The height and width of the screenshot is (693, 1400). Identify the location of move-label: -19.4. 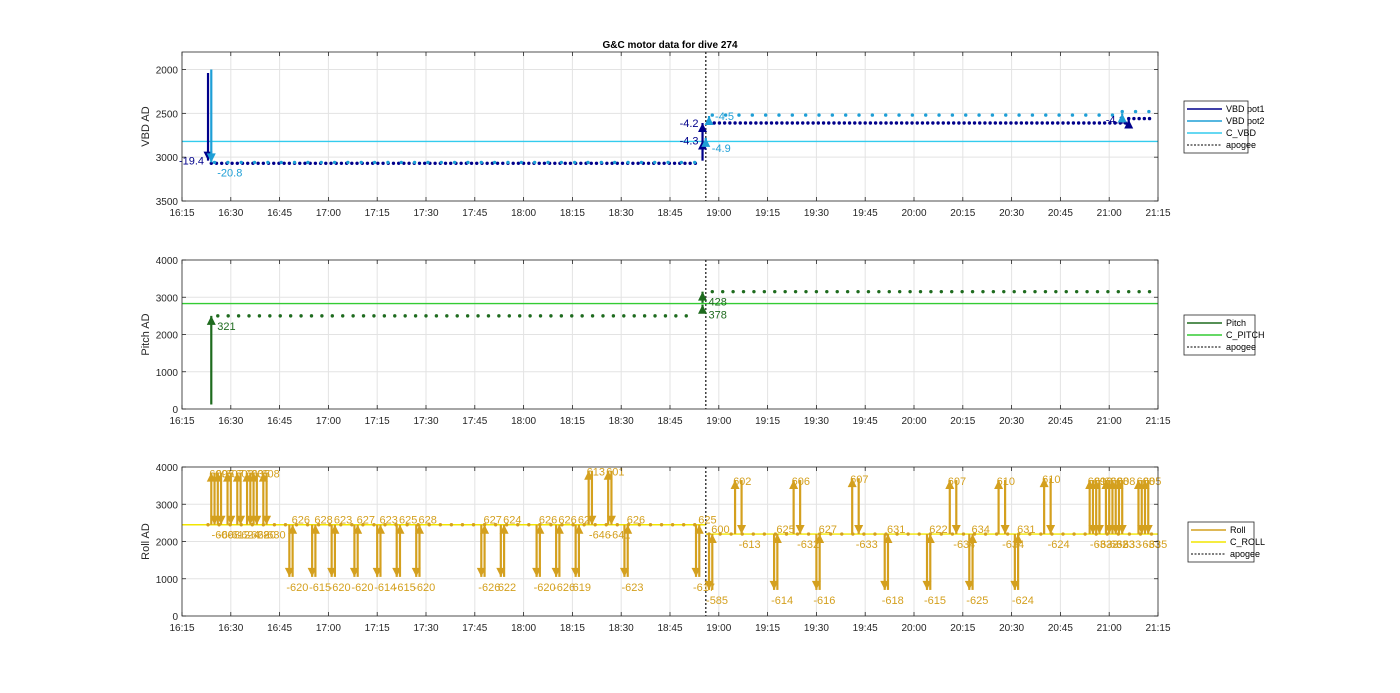
(191, 162).